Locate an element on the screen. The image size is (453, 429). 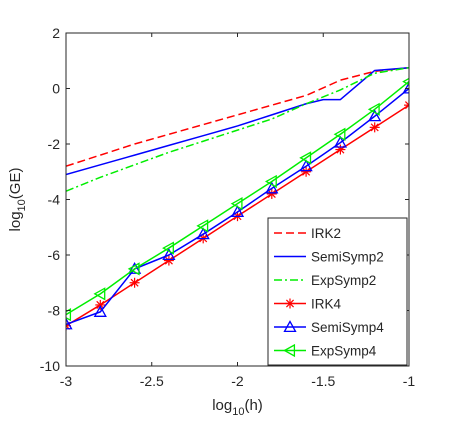
y-tick-label-5: 0 is located at coordinates (56, 89).